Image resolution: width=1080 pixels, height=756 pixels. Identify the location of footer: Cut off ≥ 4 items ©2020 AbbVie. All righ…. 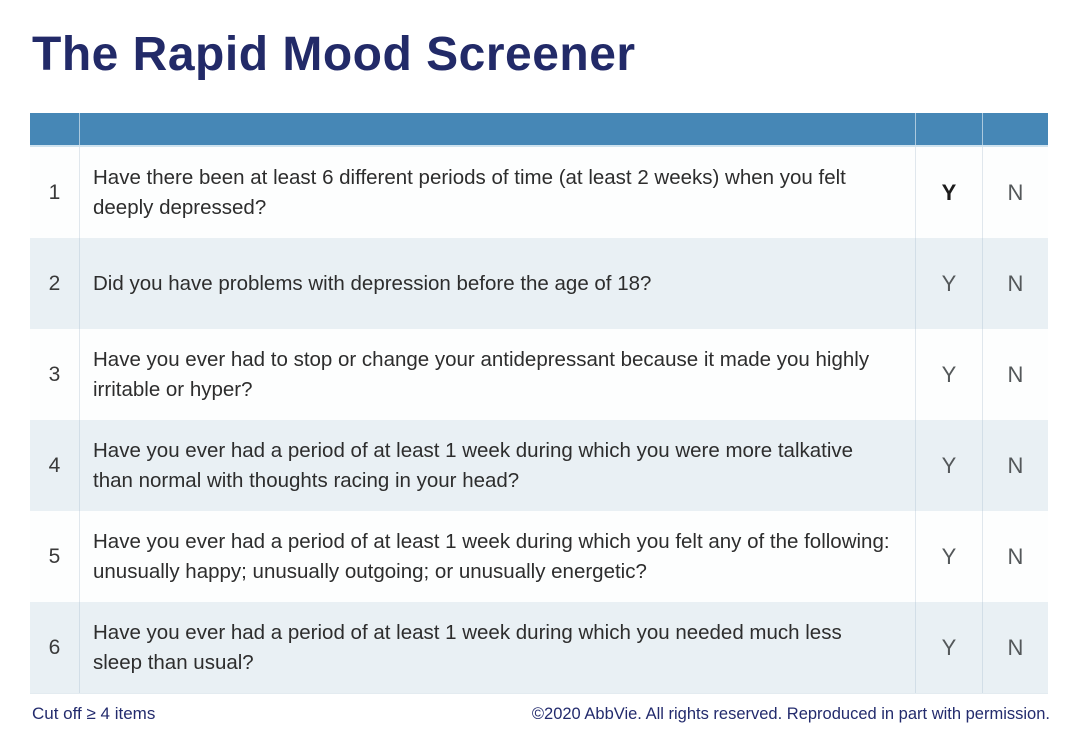
(541, 714).